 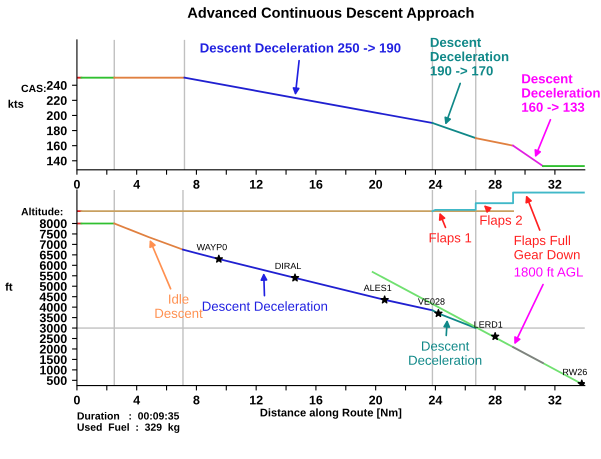 What do you see at coordinates (451, 239) in the screenshot?
I see `annotation: Flaps 1` at bounding box center [451, 239].